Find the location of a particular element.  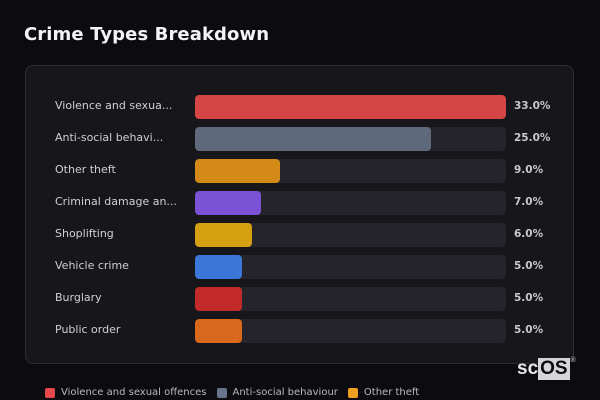

bar-row: Shoplifting 6.0% is located at coordinates (299, 235).